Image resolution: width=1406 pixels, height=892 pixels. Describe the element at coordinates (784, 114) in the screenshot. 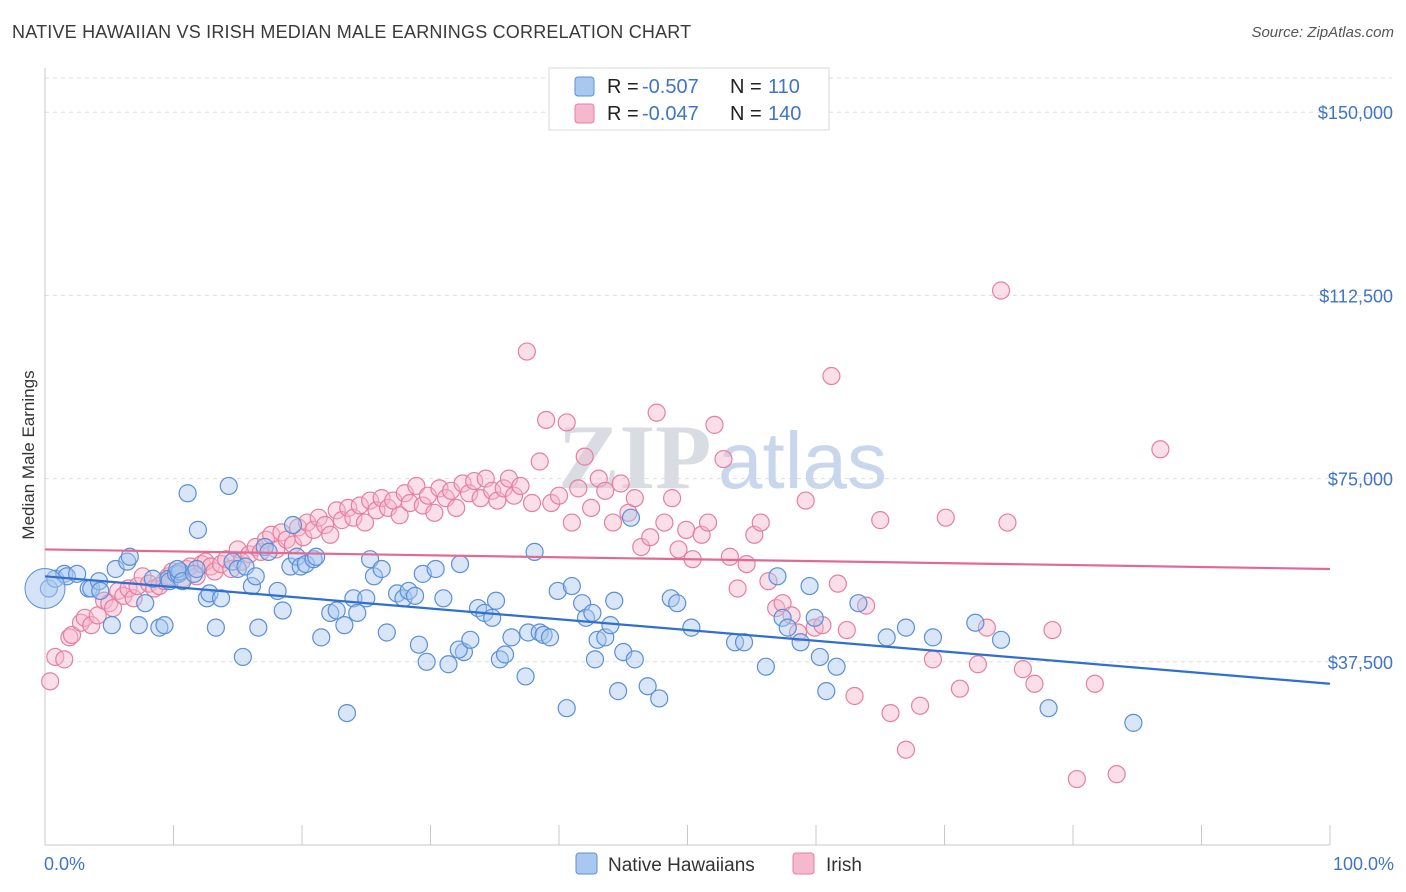

I see `legend-n-value-2: 140` at that location.